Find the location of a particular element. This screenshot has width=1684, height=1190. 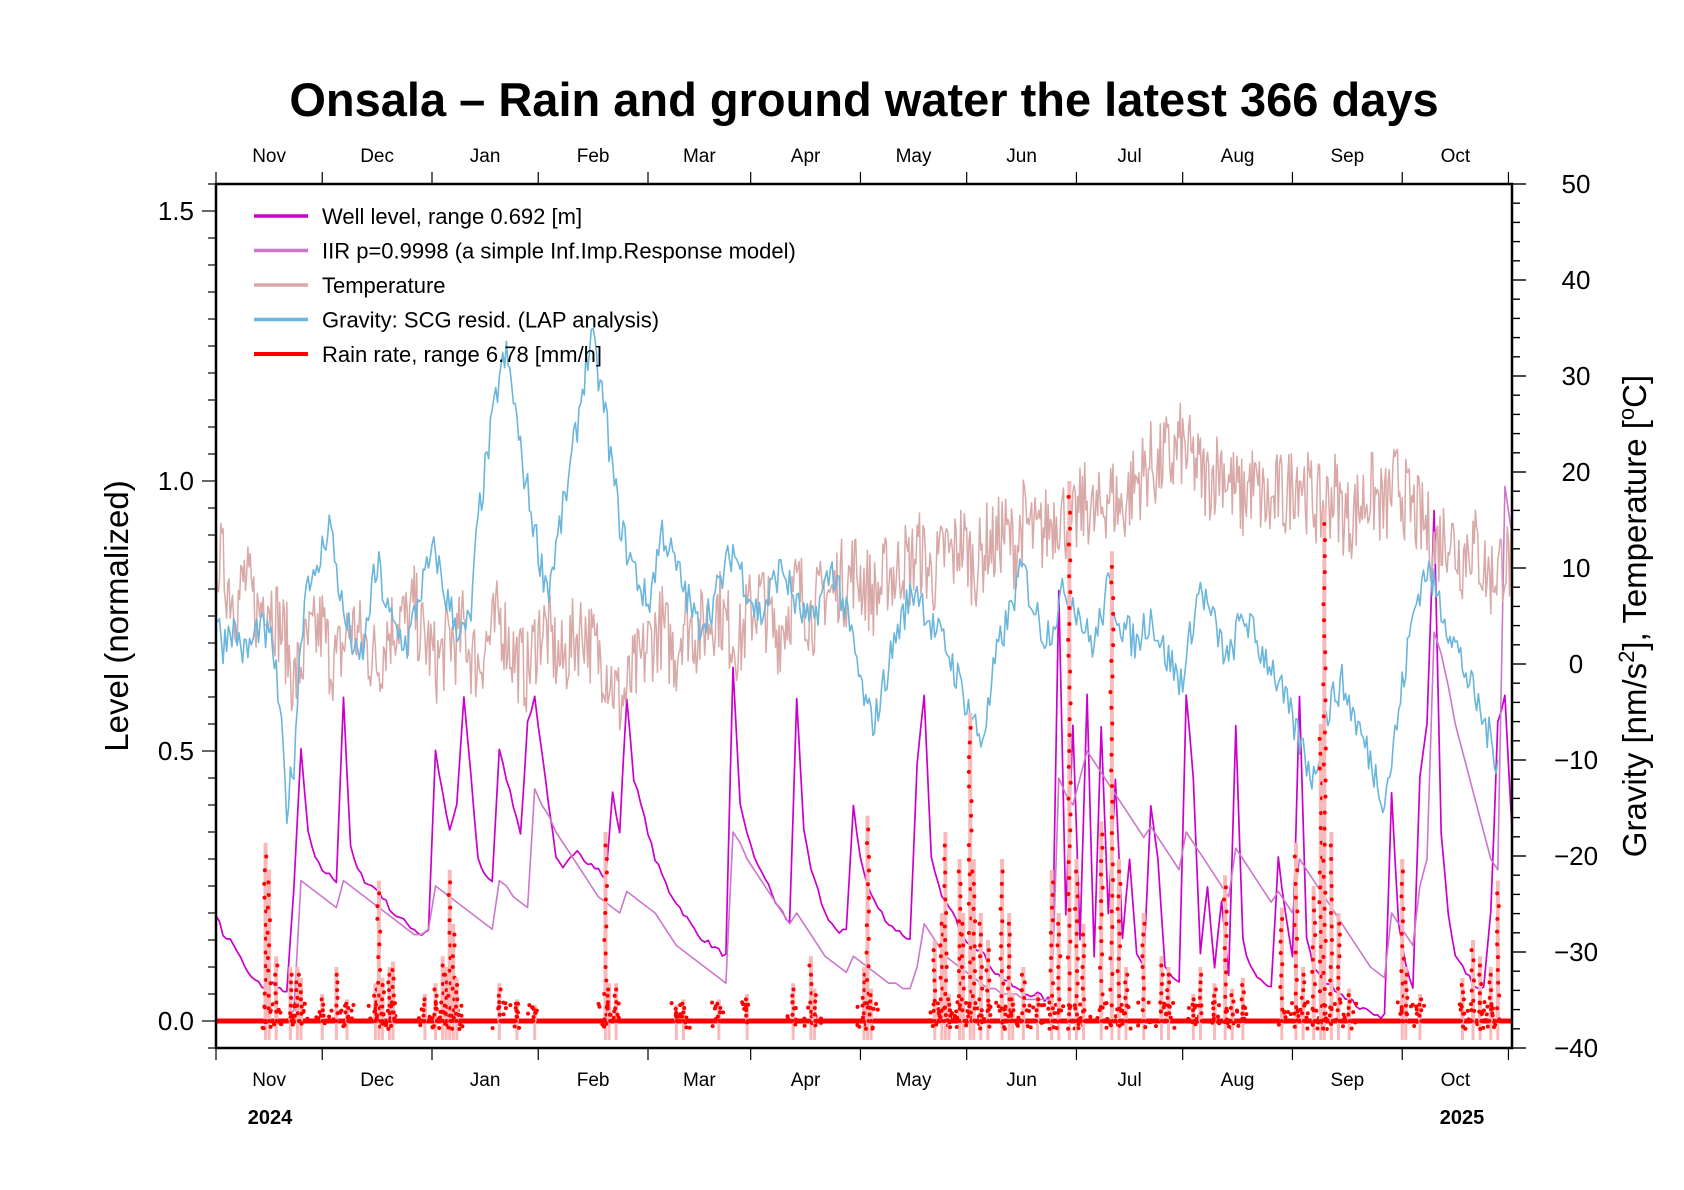

top-month-label: Jul is located at coordinates (1129, 156).